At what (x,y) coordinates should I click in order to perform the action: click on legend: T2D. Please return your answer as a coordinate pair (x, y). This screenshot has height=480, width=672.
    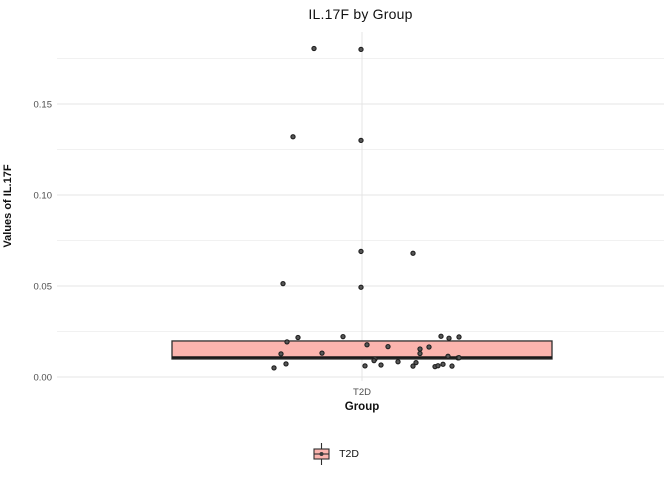
    Looking at the image, I should click on (336, 454).